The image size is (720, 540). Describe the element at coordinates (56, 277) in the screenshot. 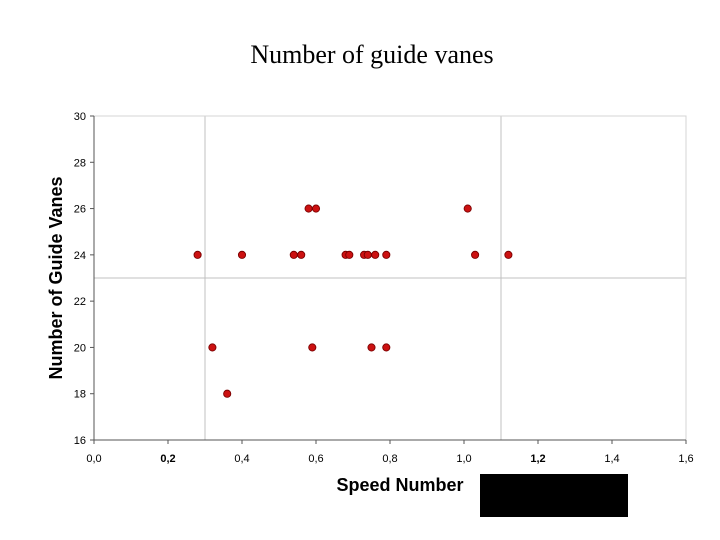

I see `y-axis-title: Number of Guide Vanes` at that location.